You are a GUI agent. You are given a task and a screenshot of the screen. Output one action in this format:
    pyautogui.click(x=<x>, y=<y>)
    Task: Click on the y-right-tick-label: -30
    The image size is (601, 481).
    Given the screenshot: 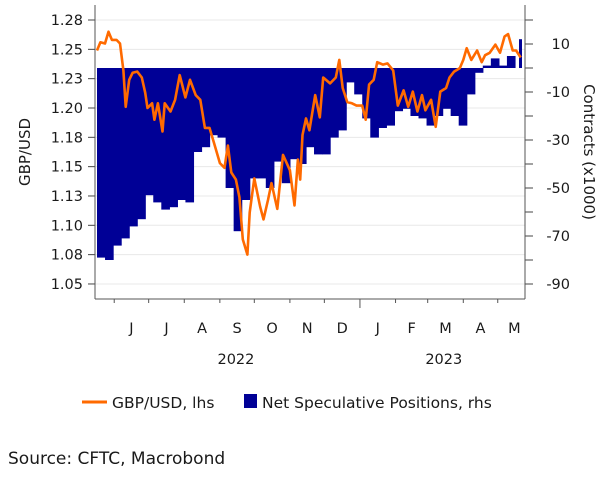 What is the action you would take?
    pyautogui.click(x=558, y=141)
    